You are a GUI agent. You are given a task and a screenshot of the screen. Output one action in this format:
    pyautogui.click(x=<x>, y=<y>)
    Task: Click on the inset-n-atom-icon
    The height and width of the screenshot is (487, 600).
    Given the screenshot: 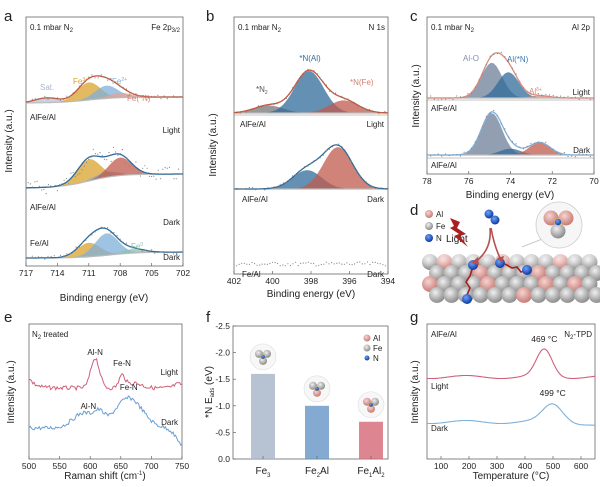 What is the action you would take?
    pyautogui.click(x=263, y=357)
    